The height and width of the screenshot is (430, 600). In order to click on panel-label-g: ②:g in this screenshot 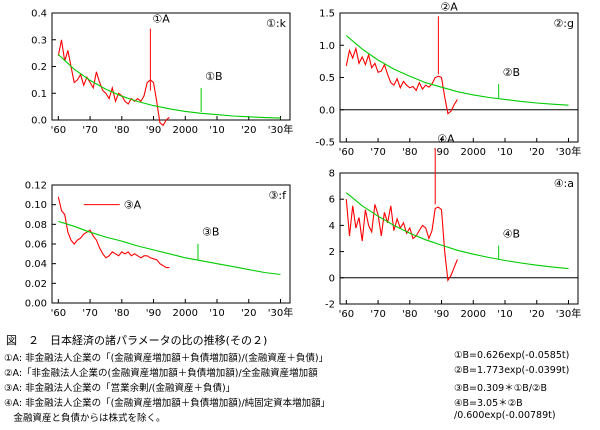, I will do `click(563, 23)`.